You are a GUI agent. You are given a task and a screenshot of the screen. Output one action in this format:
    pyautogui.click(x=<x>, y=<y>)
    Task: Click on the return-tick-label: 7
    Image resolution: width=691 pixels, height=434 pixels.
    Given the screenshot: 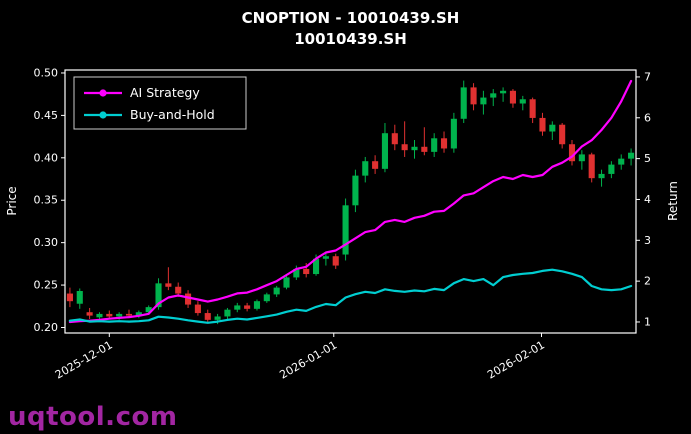 What is the action you would take?
    pyautogui.click(x=647, y=76)
    